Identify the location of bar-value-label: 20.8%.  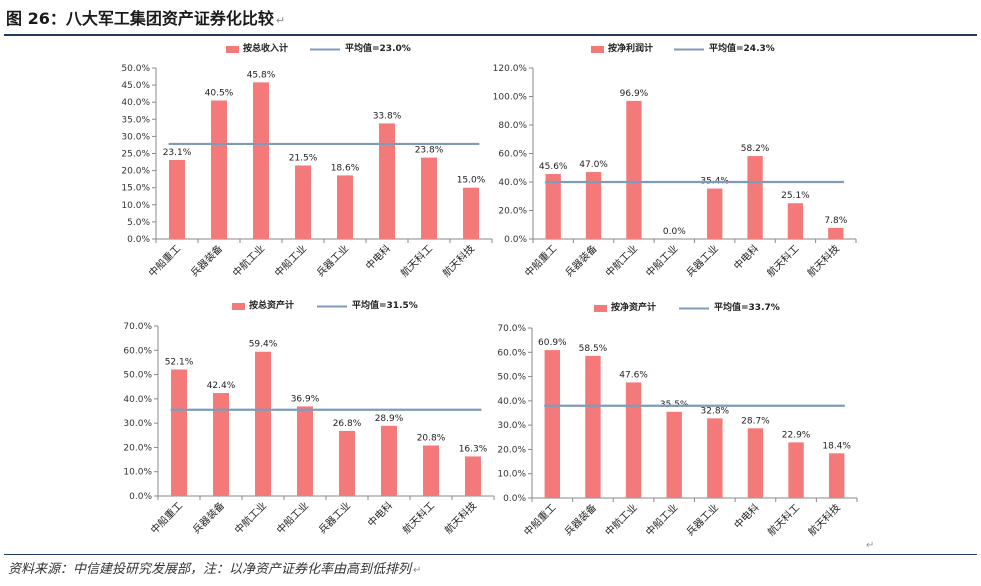
(431, 438).